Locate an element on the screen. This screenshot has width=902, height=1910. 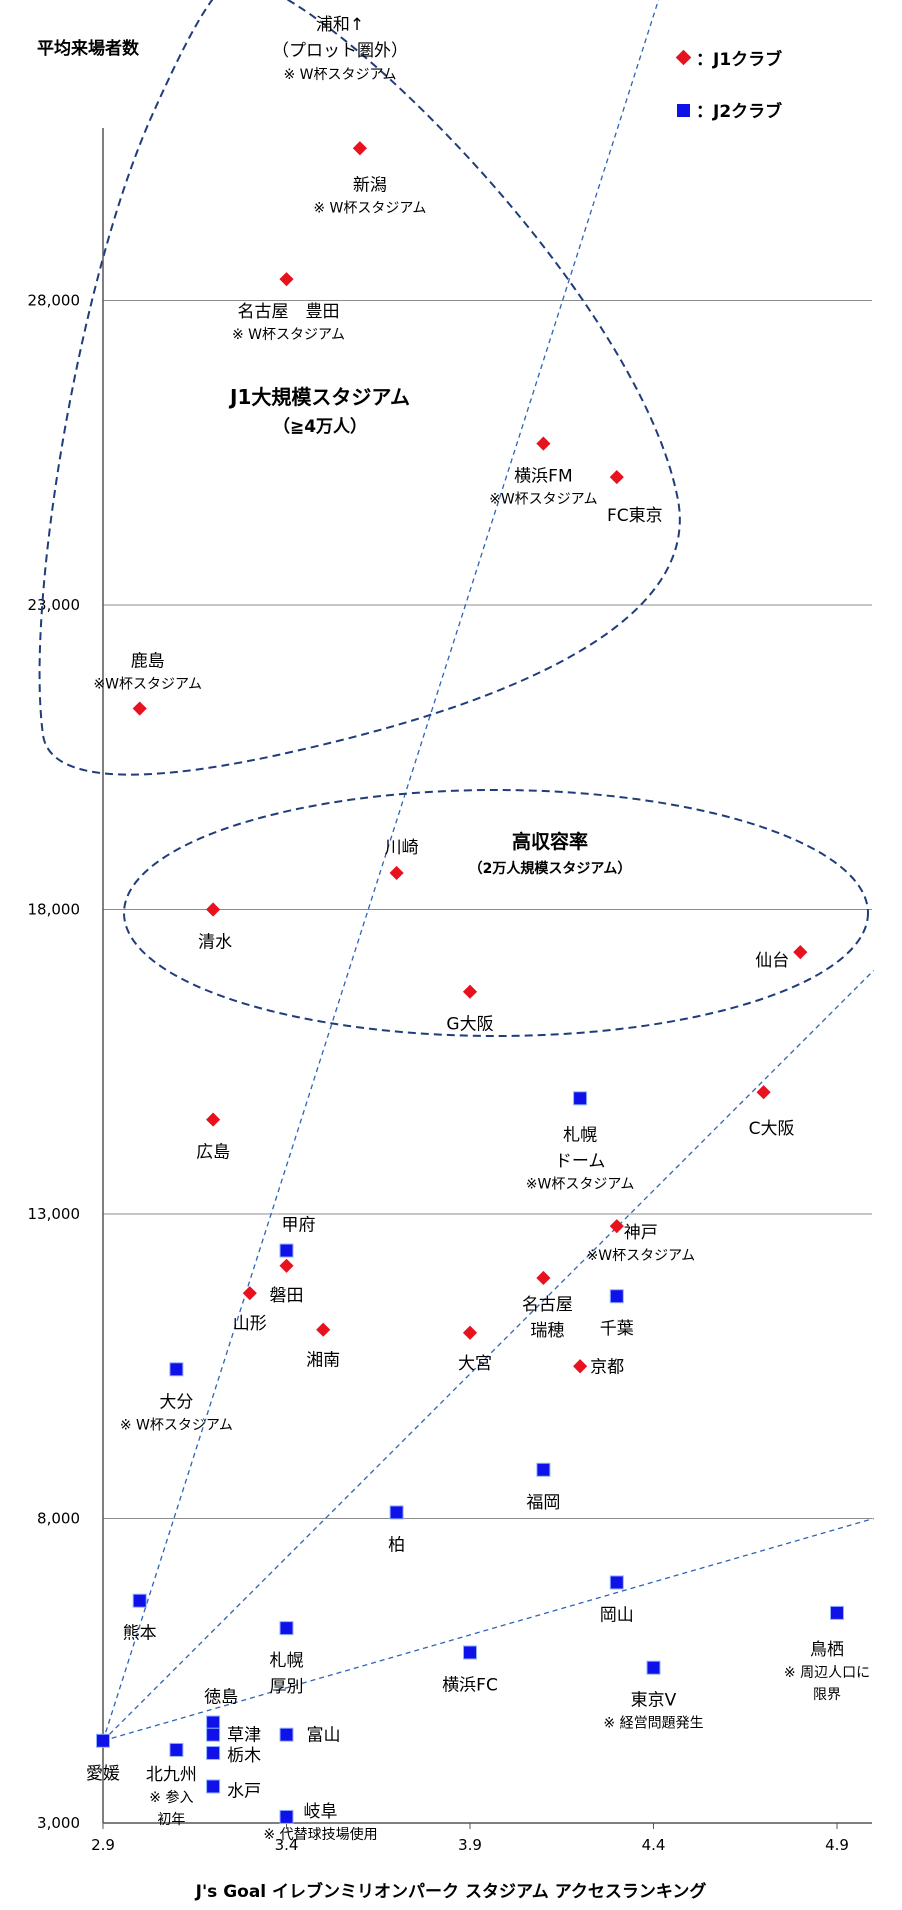
point-label: ドーム is located at coordinates (580, 1161).